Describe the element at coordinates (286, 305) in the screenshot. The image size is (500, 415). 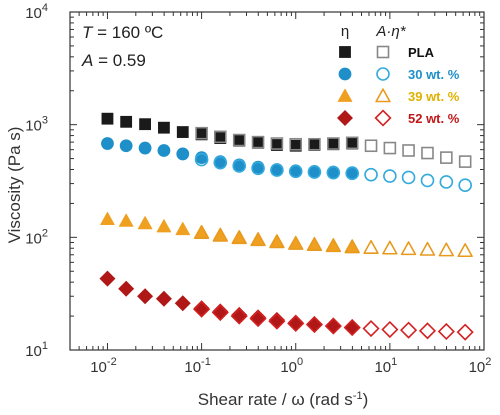
I see `series-diamond` at that location.